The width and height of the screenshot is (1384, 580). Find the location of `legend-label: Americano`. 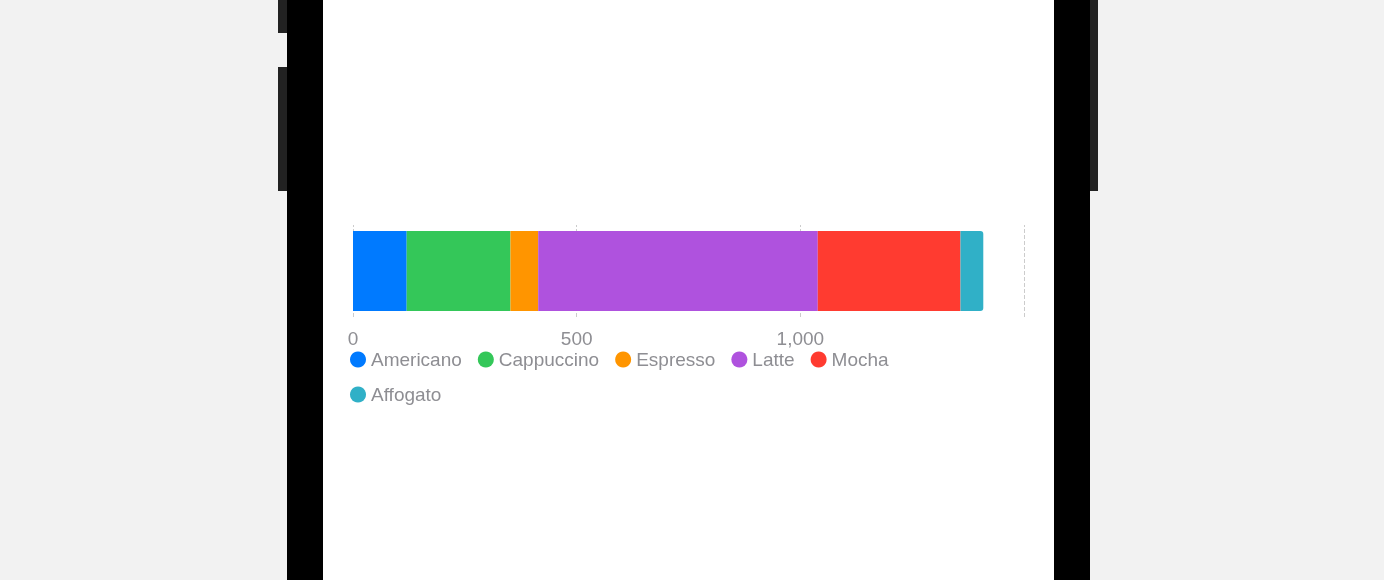

legend-label: Americano is located at coordinates (416, 359).